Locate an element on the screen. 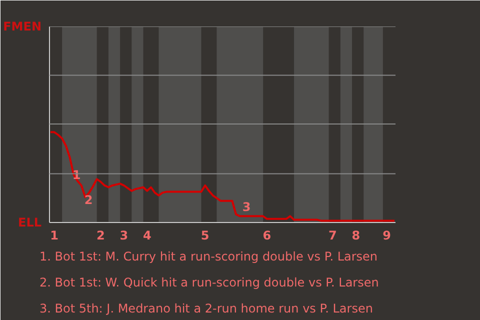 Image resolution: width=480 pixels, height=320 pixels. x-tick-label: 1 is located at coordinates (54, 235).